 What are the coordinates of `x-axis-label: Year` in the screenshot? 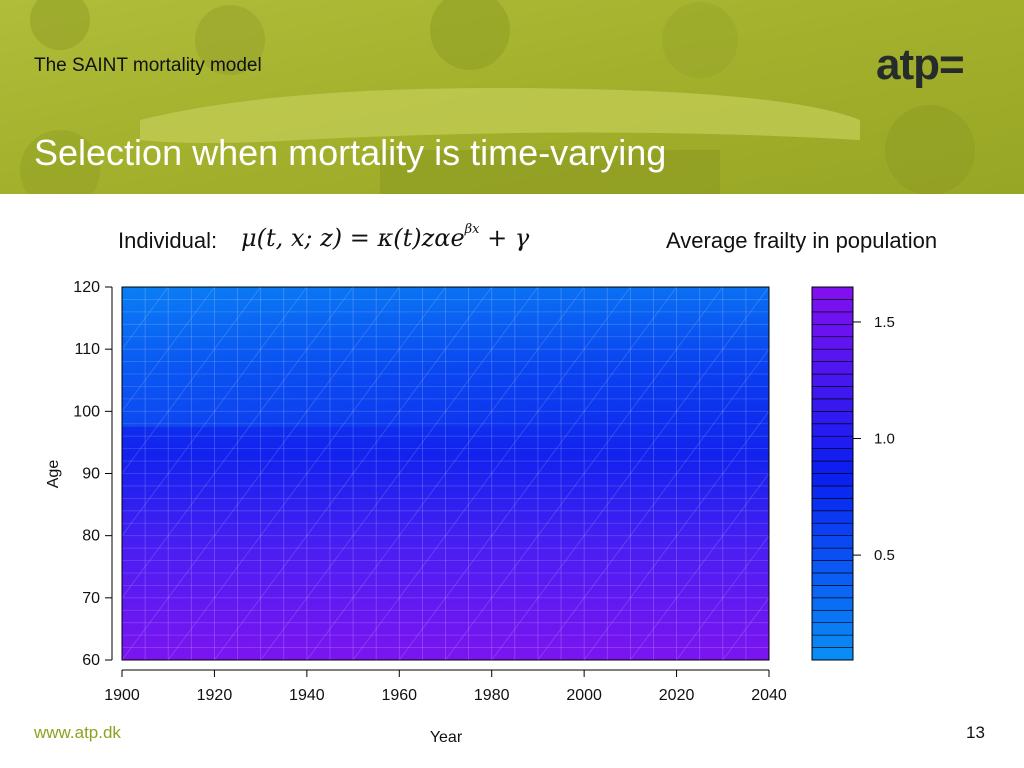 It's located at (446, 737).